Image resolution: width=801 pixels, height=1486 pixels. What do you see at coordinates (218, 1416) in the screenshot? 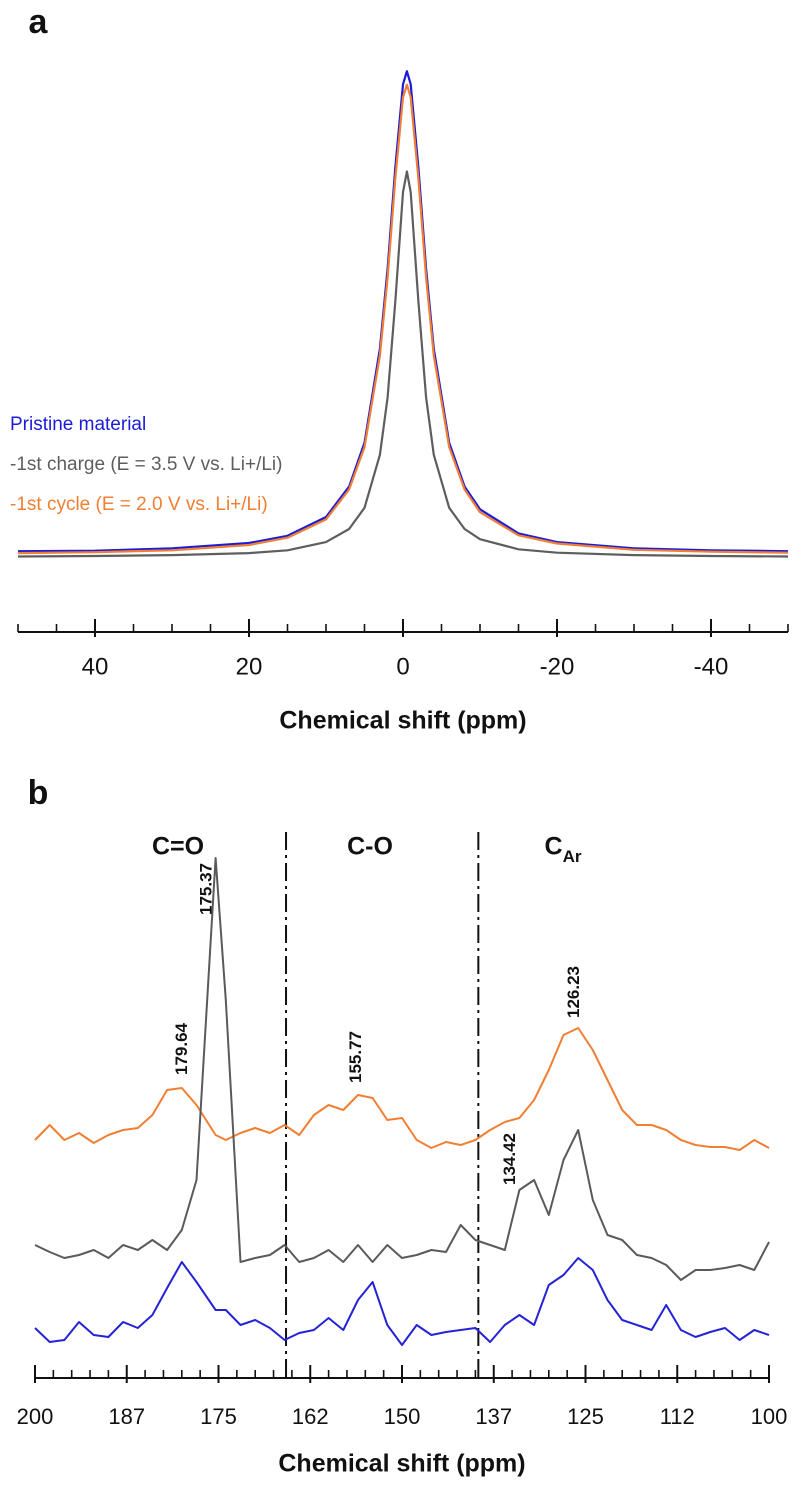
I see `x-tick-label: 175` at bounding box center [218, 1416].